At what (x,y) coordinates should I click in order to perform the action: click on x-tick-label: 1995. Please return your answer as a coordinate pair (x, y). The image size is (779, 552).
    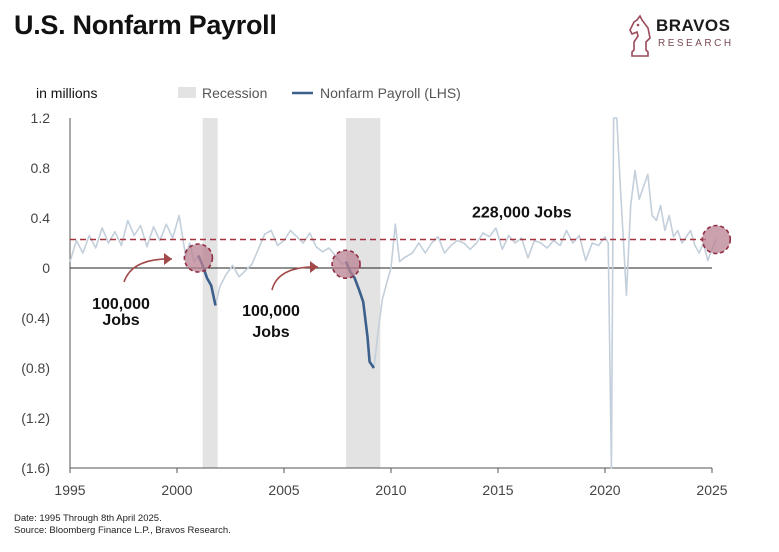
    Looking at the image, I should click on (69, 490).